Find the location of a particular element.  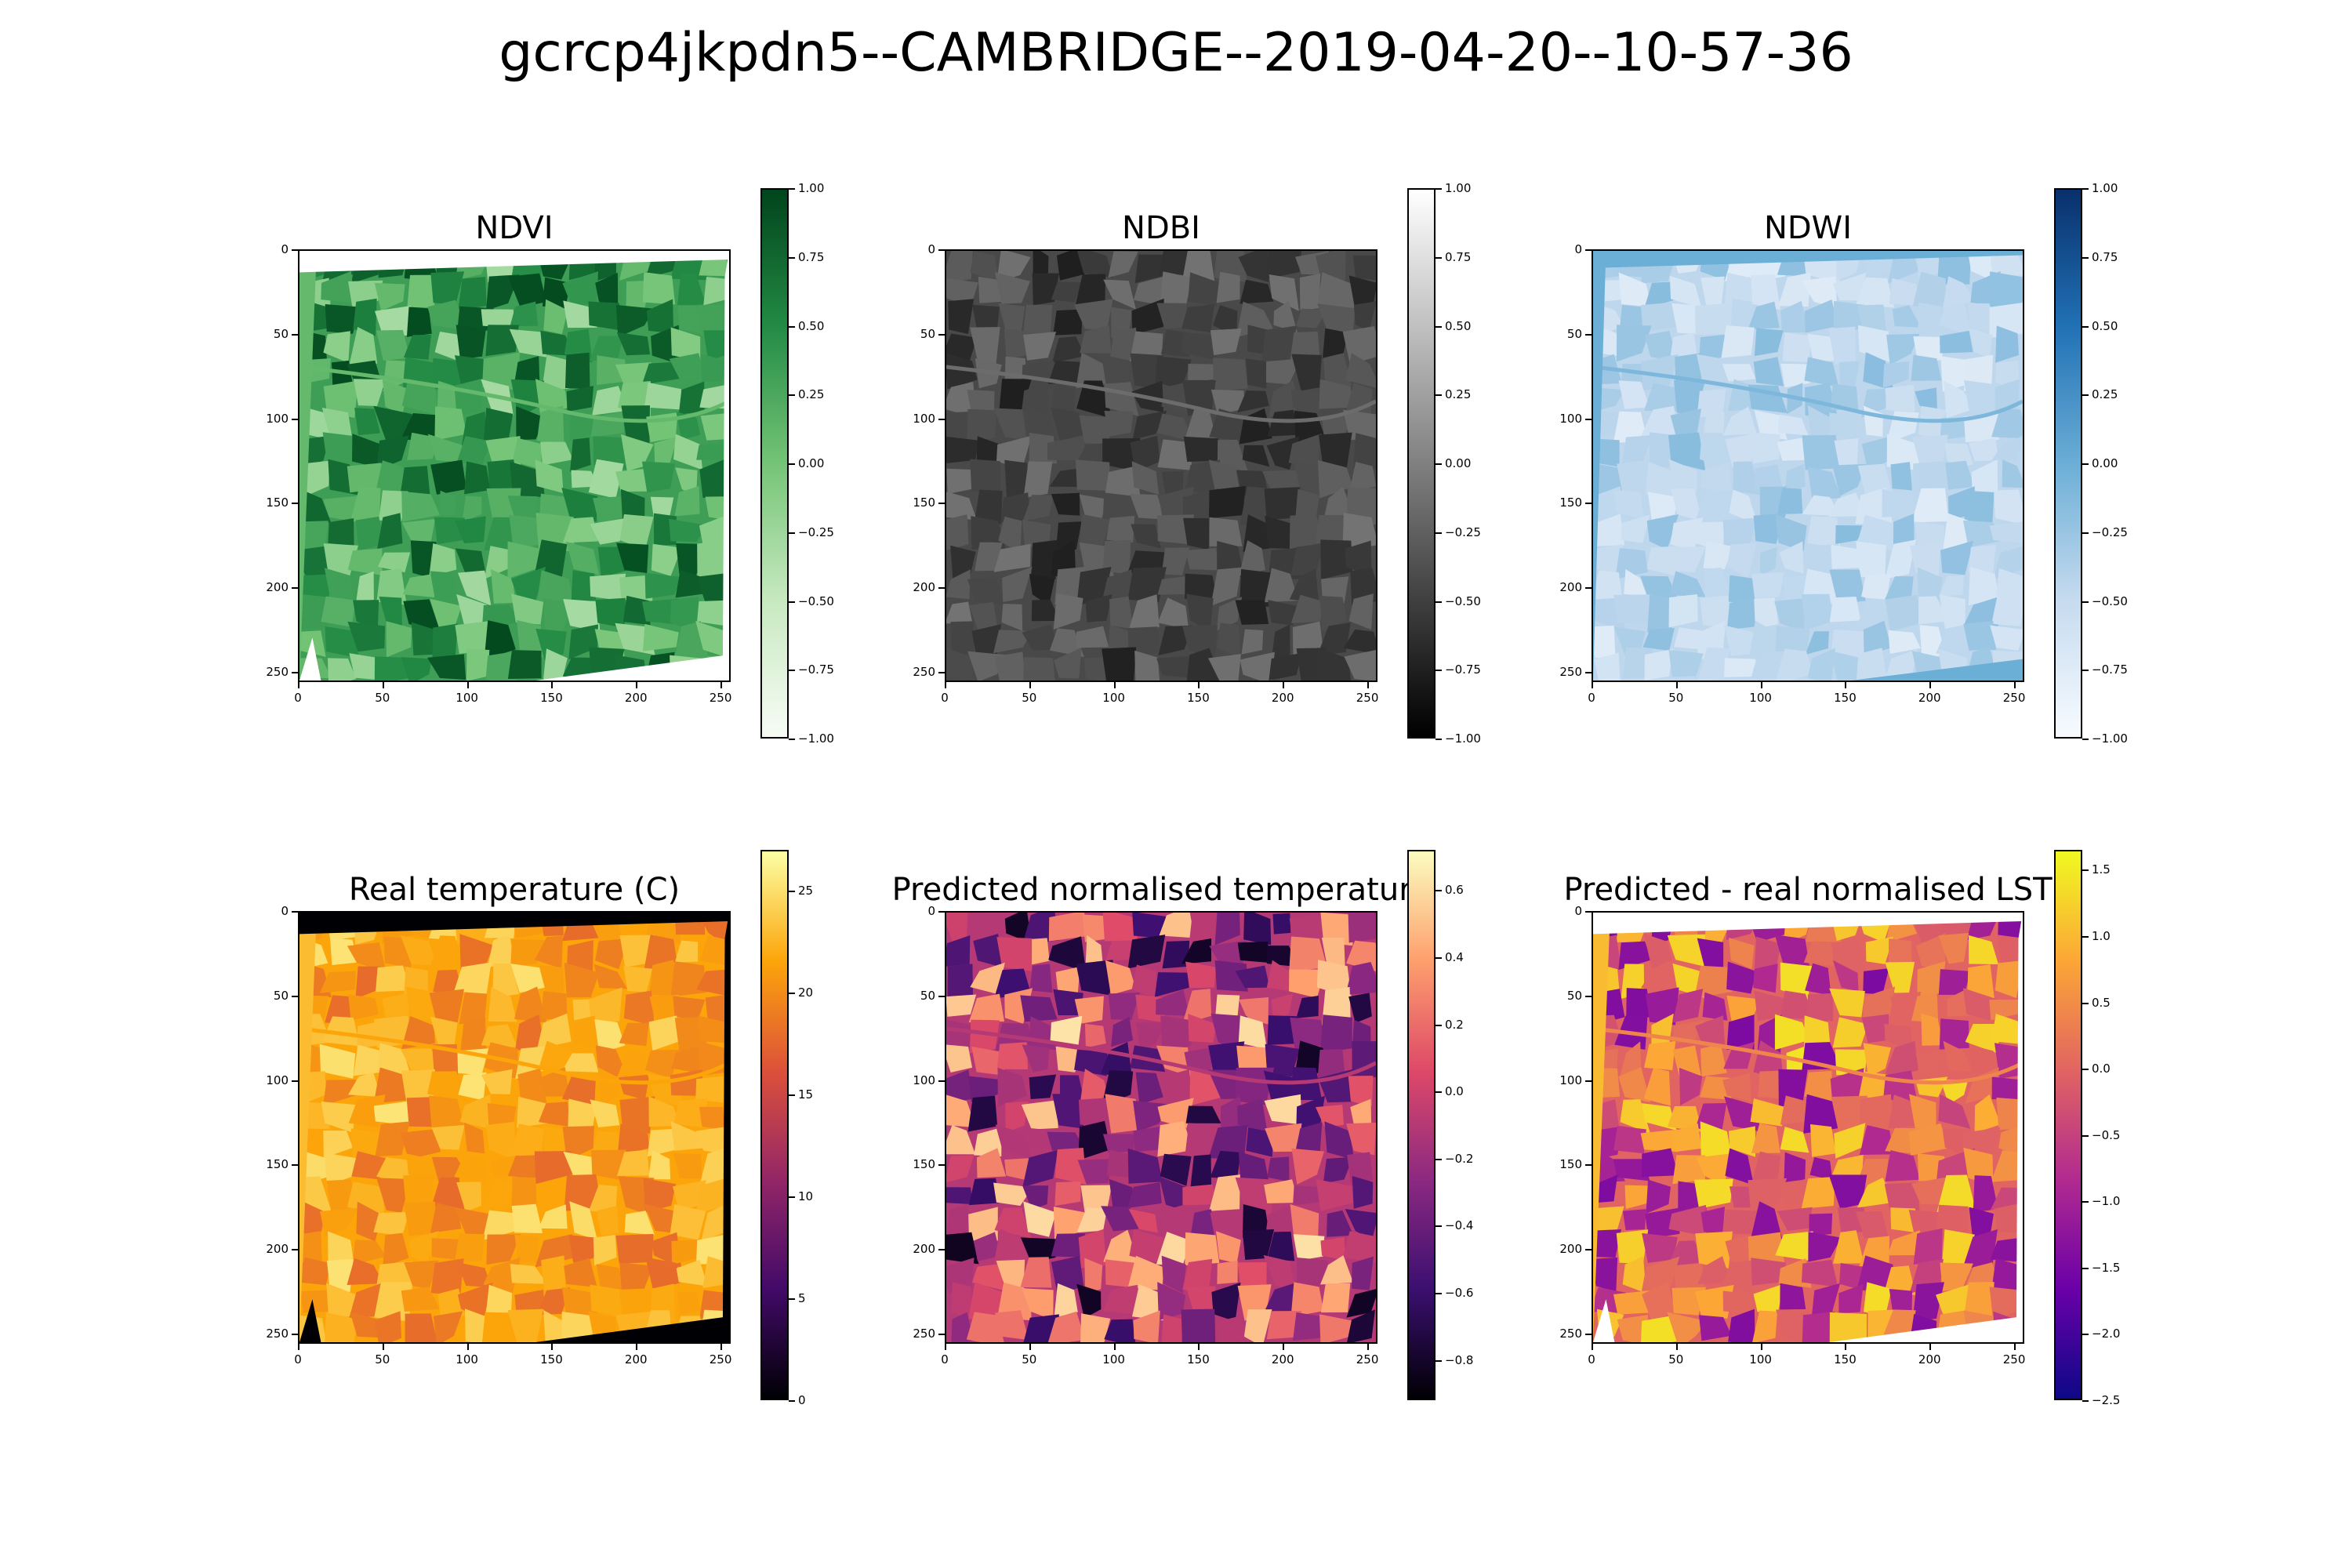

x-tick-label: 100 is located at coordinates (1113, 698).